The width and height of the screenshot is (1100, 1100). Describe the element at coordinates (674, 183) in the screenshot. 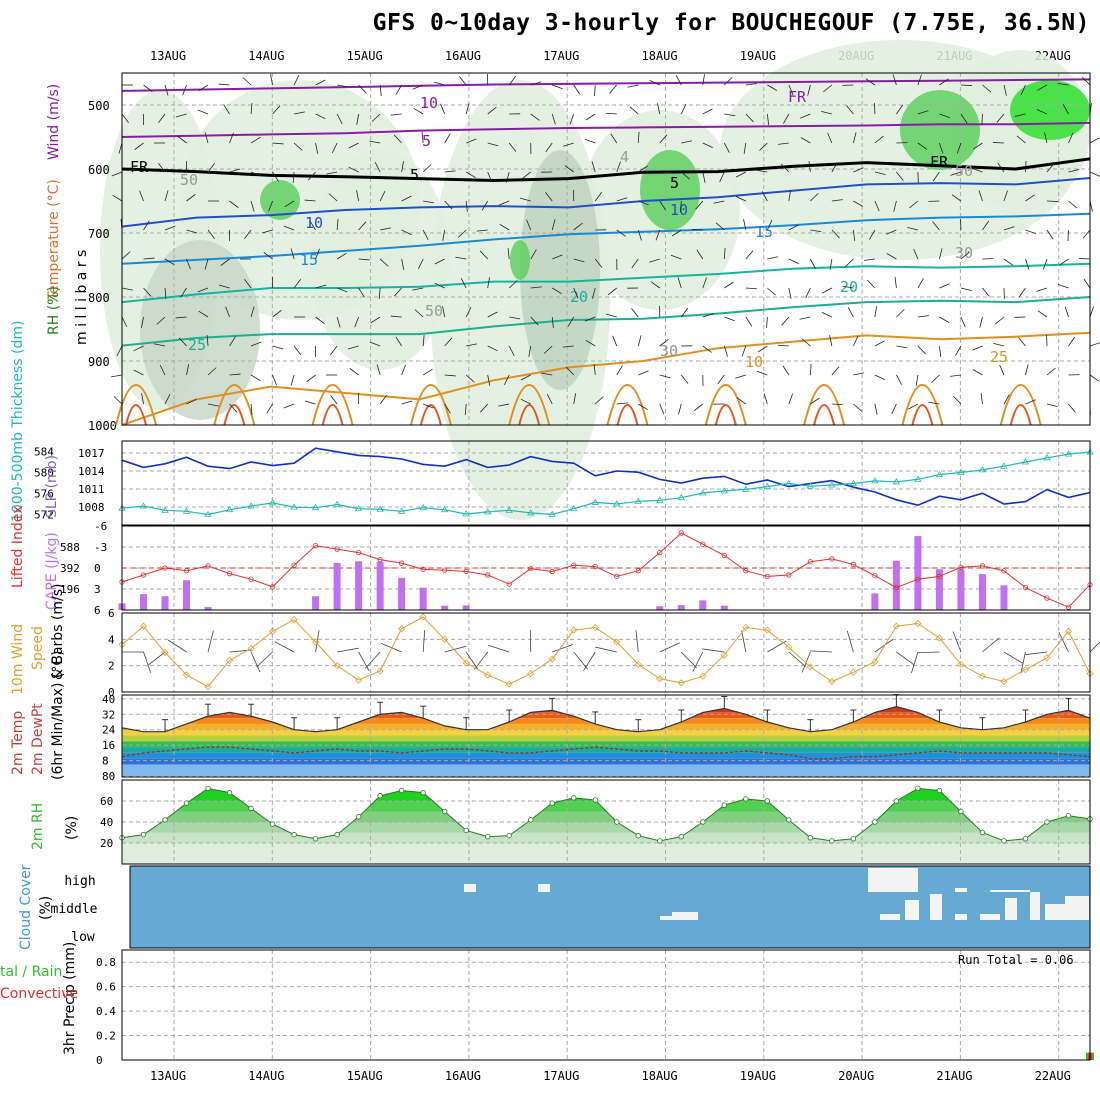

I see `contour-label: 5` at that location.